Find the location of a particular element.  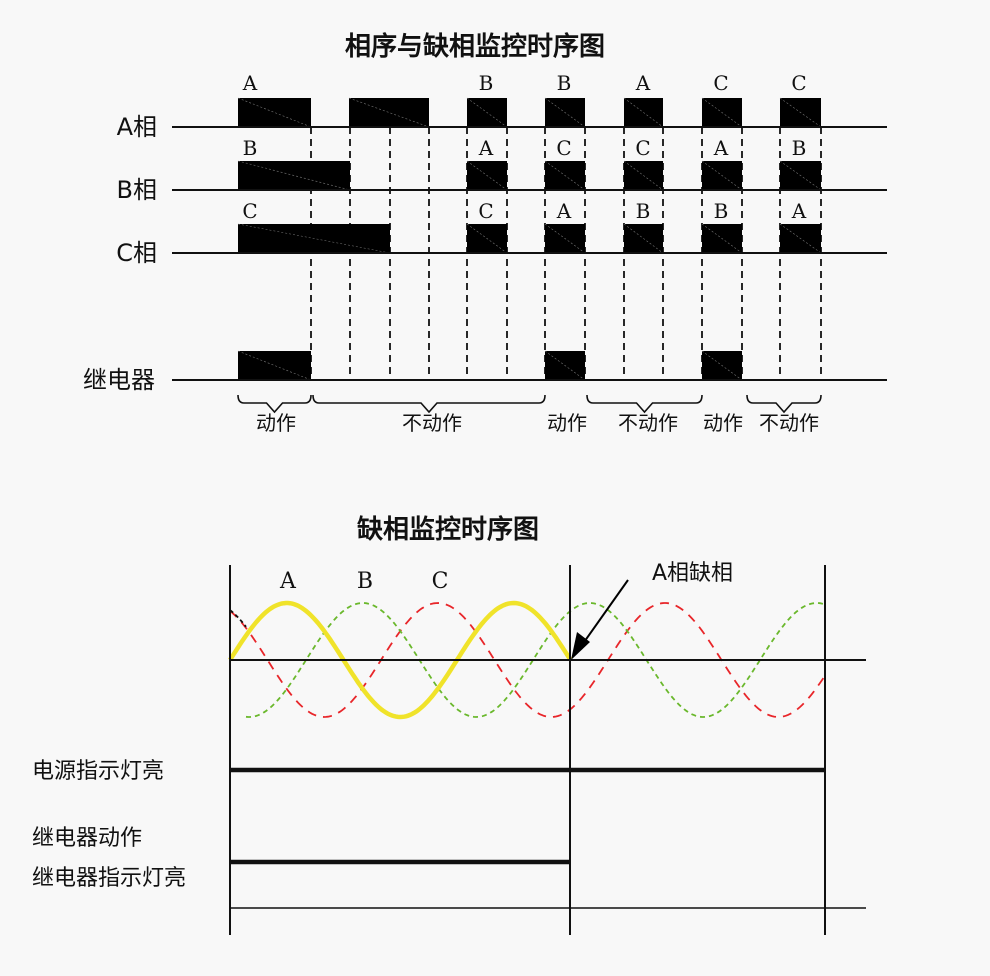

bottom-title: 缺相监控时序图 is located at coordinates (448, 529).